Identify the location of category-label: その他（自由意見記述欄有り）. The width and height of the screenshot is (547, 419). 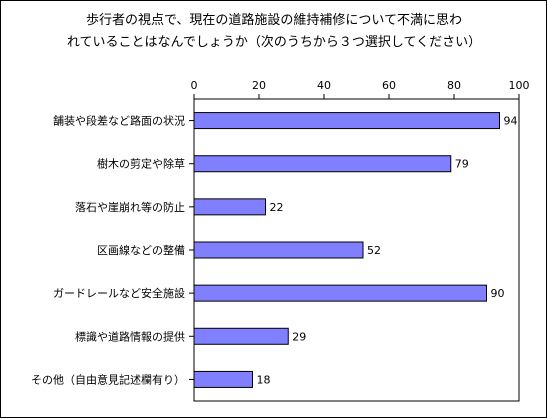
(108, 379).